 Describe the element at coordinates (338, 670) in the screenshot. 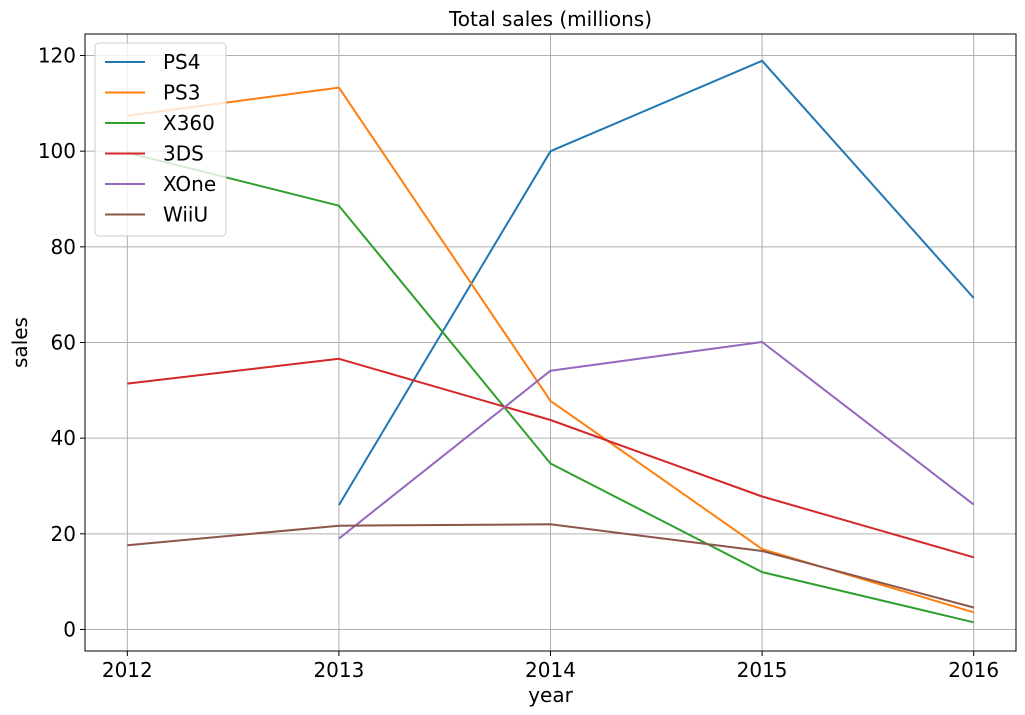

I see `x-tick-label: 2013` at that location.